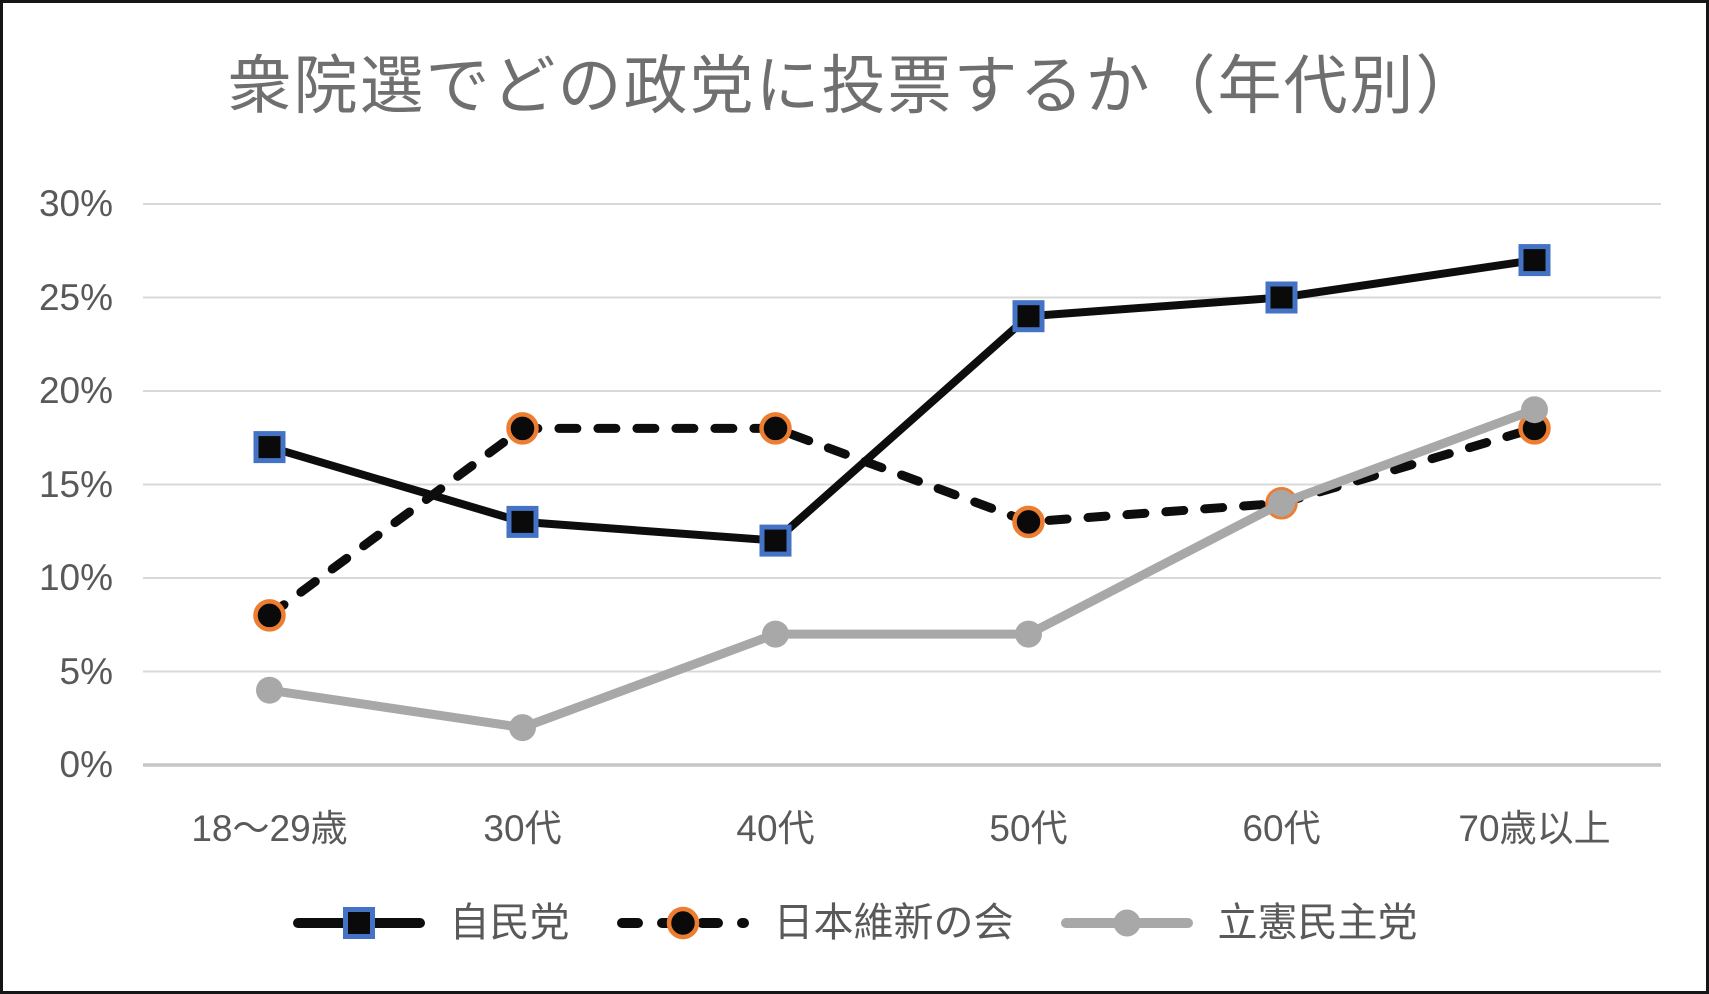 This screenshot has height=994, width=1709. I want to click on y-tick-label: 10%, so click(75, 577).